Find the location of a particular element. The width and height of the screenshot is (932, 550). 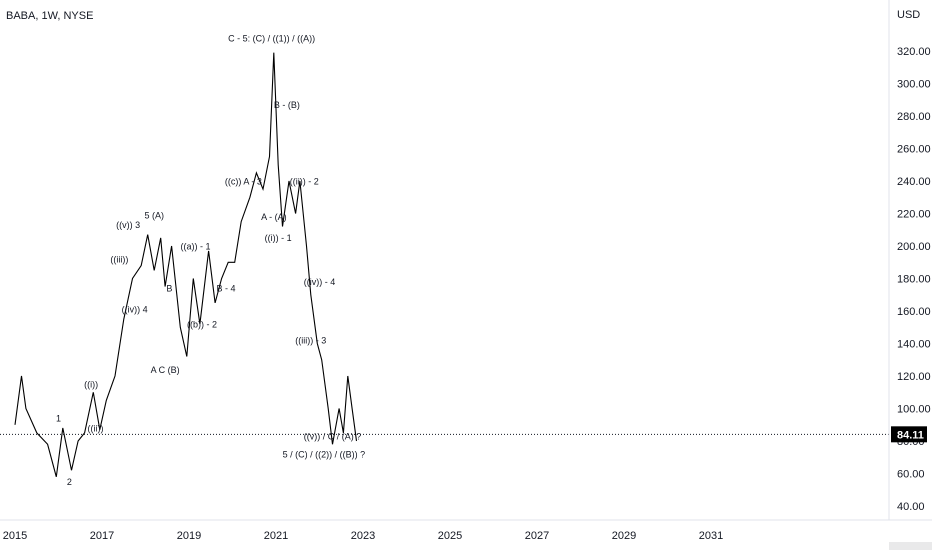

x-tick-label: 2025 is located at coordinates (450, 536).